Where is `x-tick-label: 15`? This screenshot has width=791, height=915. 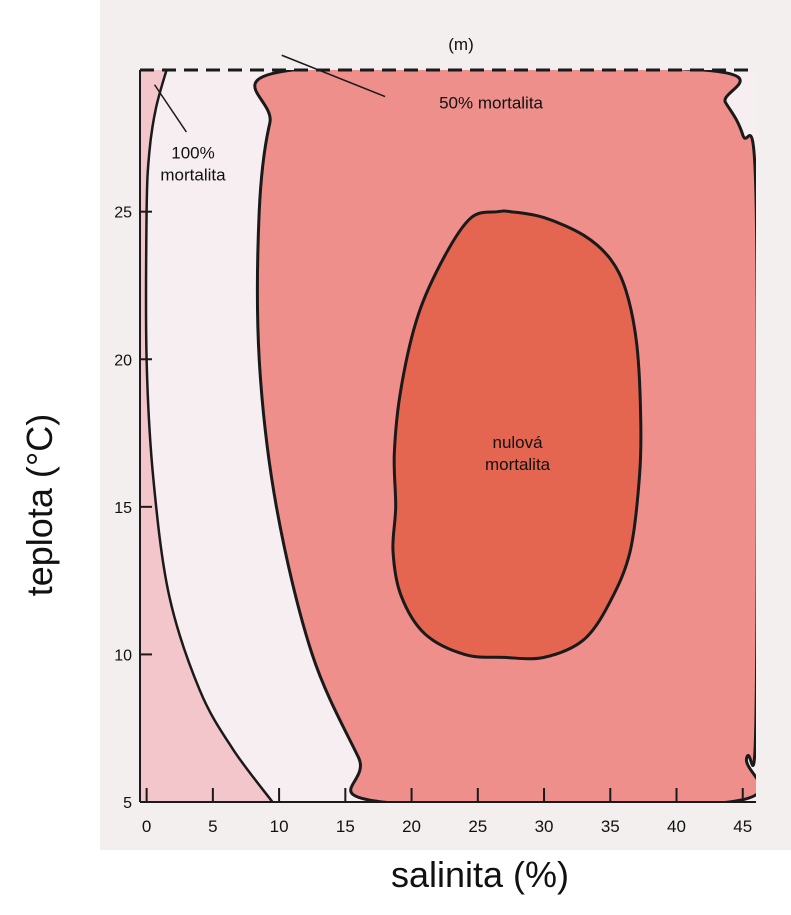 x-tick-label: 15 is located at coordinates (345, 826).